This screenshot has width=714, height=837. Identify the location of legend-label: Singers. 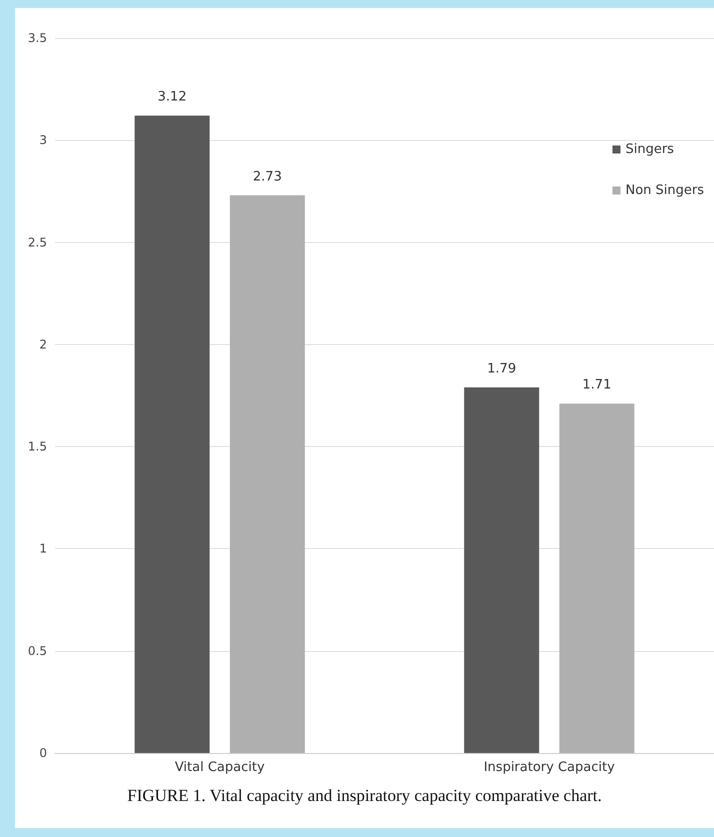
(649, 149).